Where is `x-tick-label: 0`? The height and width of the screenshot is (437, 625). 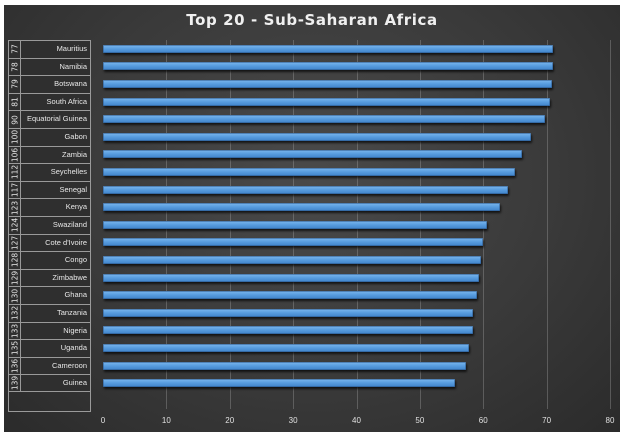
x-tick-label: 0 is located at coordinates (103, 420).